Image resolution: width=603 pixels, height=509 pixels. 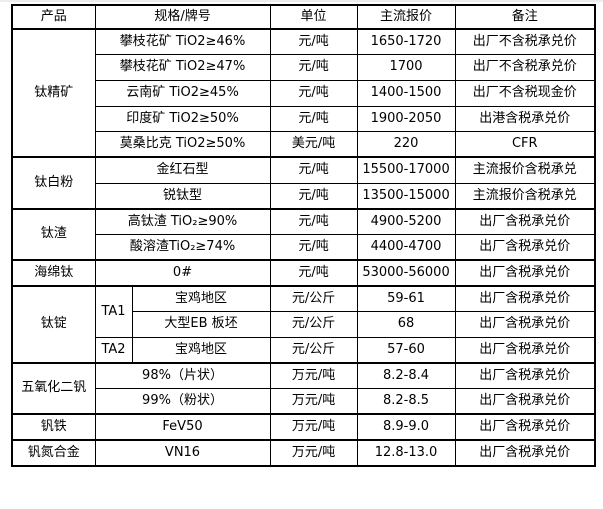 I want to click on price-cell: 1700, so click(x=406, y=67).